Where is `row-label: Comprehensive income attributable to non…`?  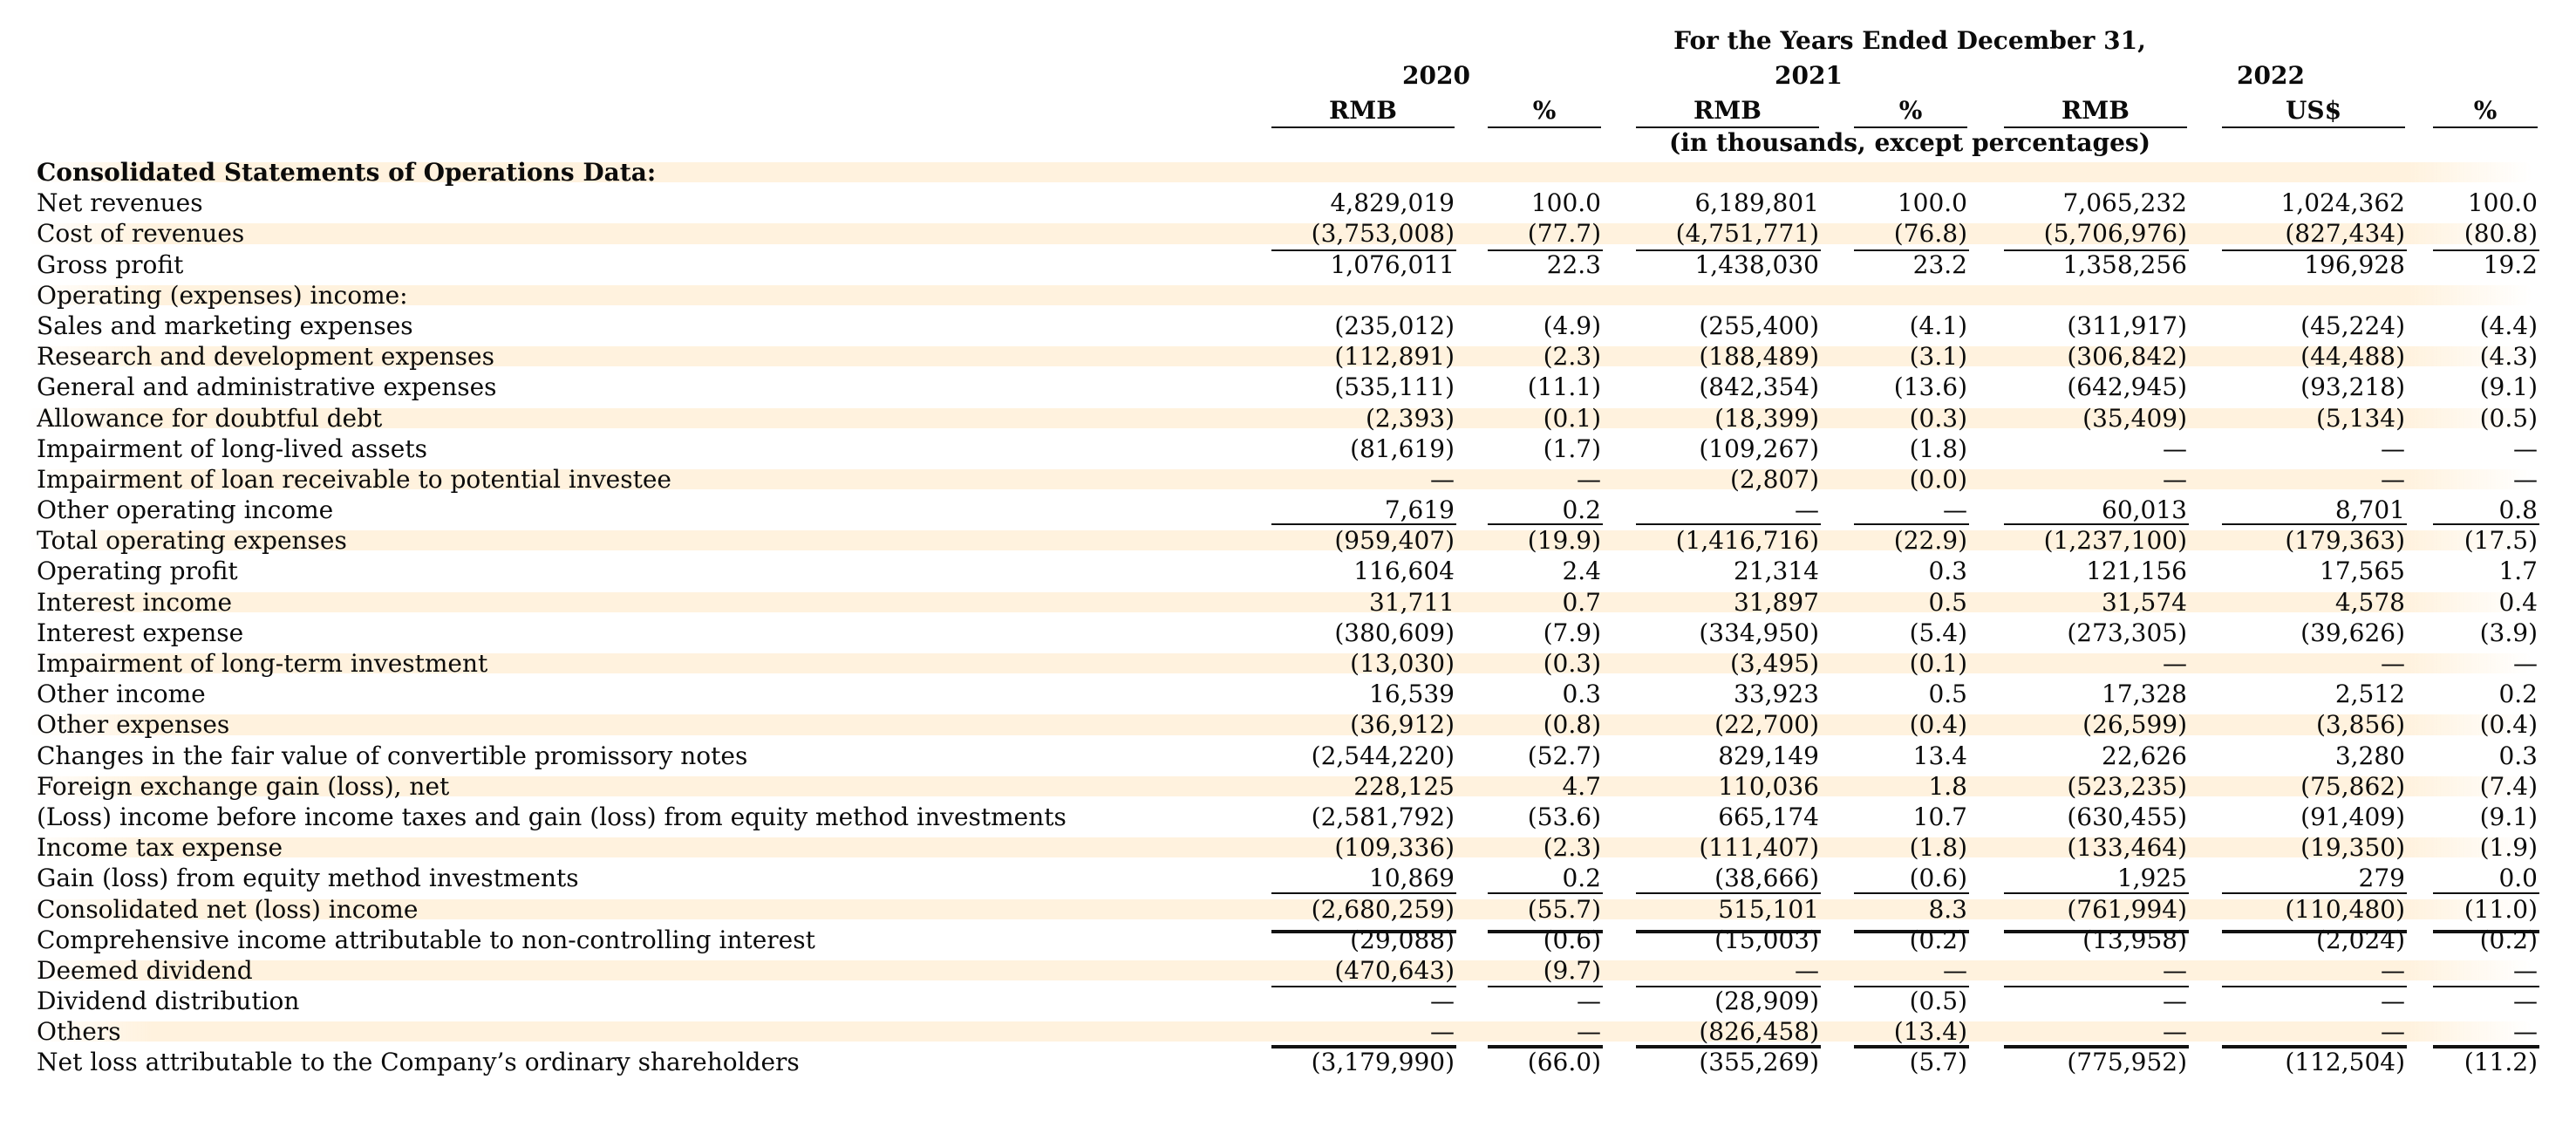
row-label: Comprehensive income attributable to non… is located at coordinates (426, 939).